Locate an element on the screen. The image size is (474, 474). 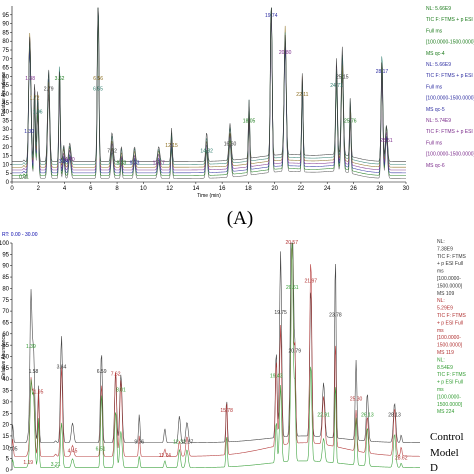
panel-a-y-axis-label: Relative Abundance is located at coordinates (4, 94).